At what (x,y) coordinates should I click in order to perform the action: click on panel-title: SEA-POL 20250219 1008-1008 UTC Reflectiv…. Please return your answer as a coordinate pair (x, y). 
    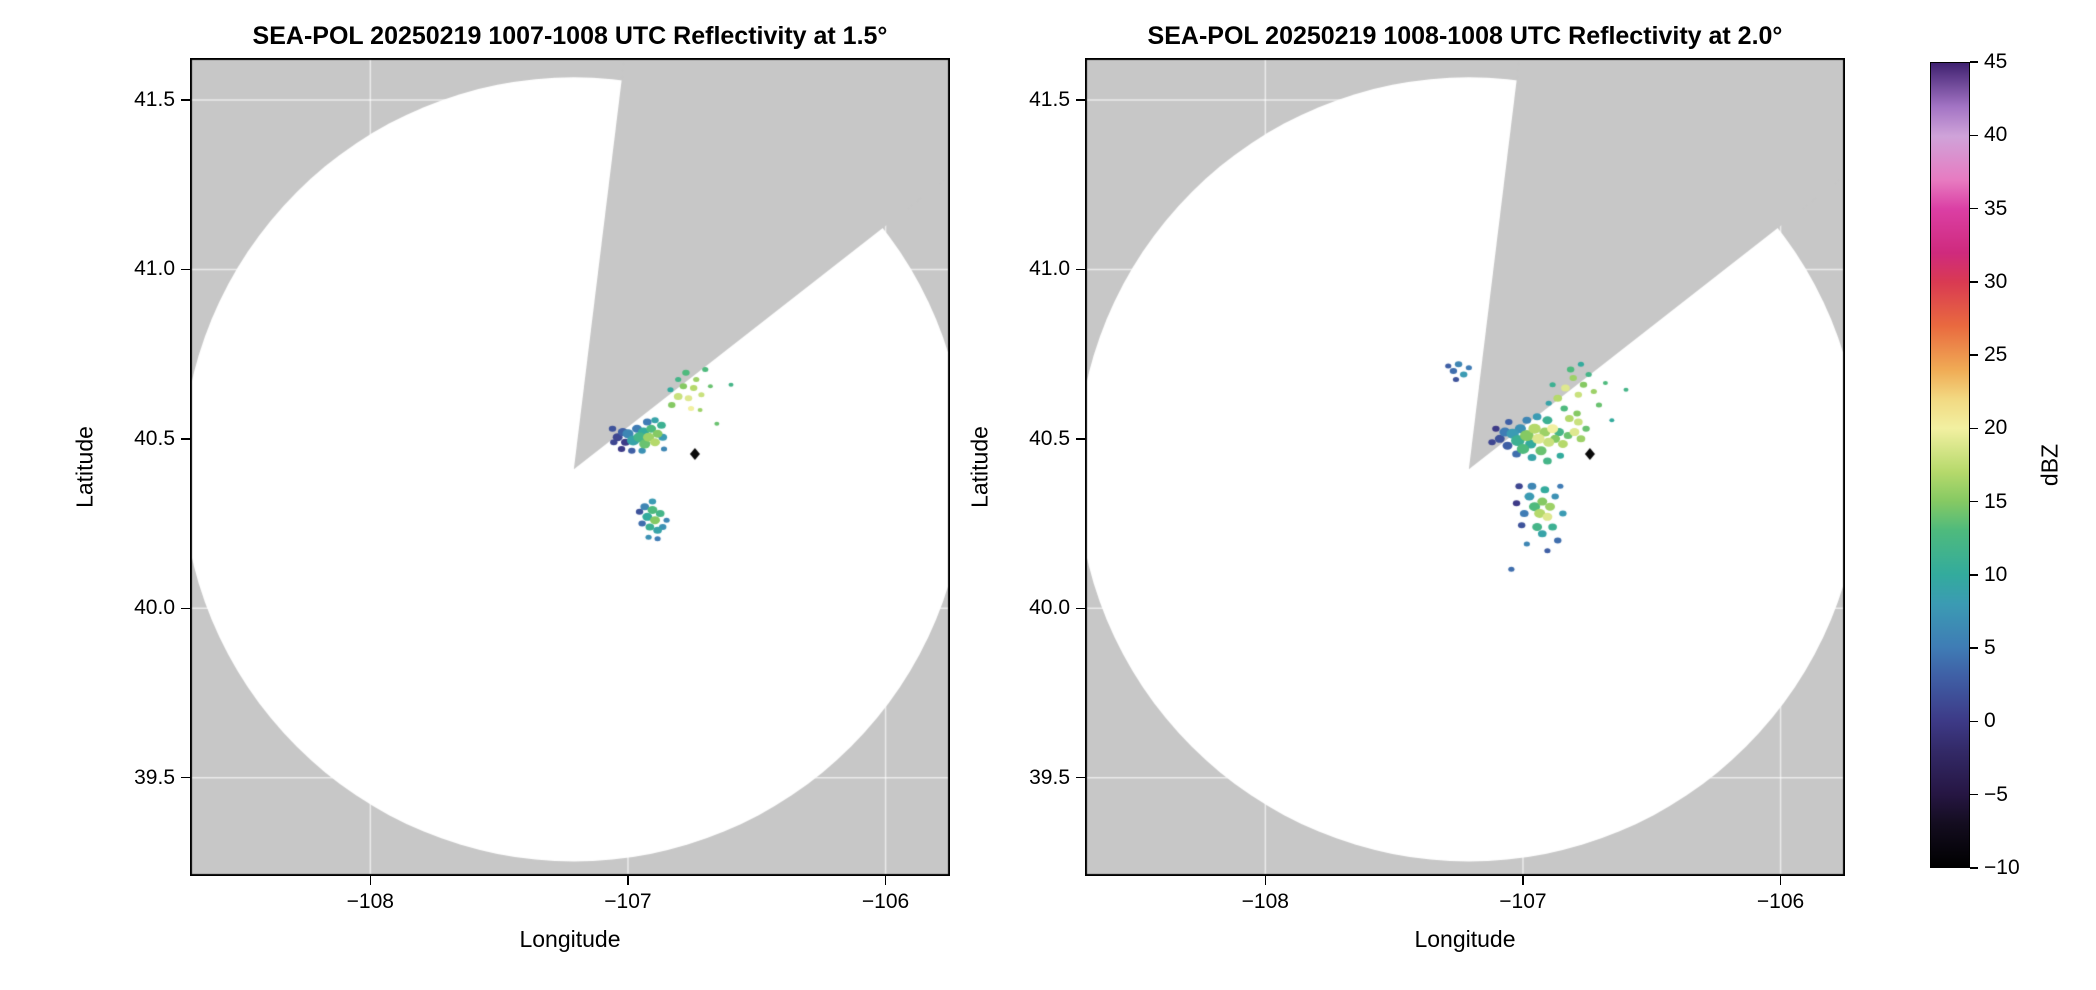
    Looking at the image, I should click on (1465, 36).